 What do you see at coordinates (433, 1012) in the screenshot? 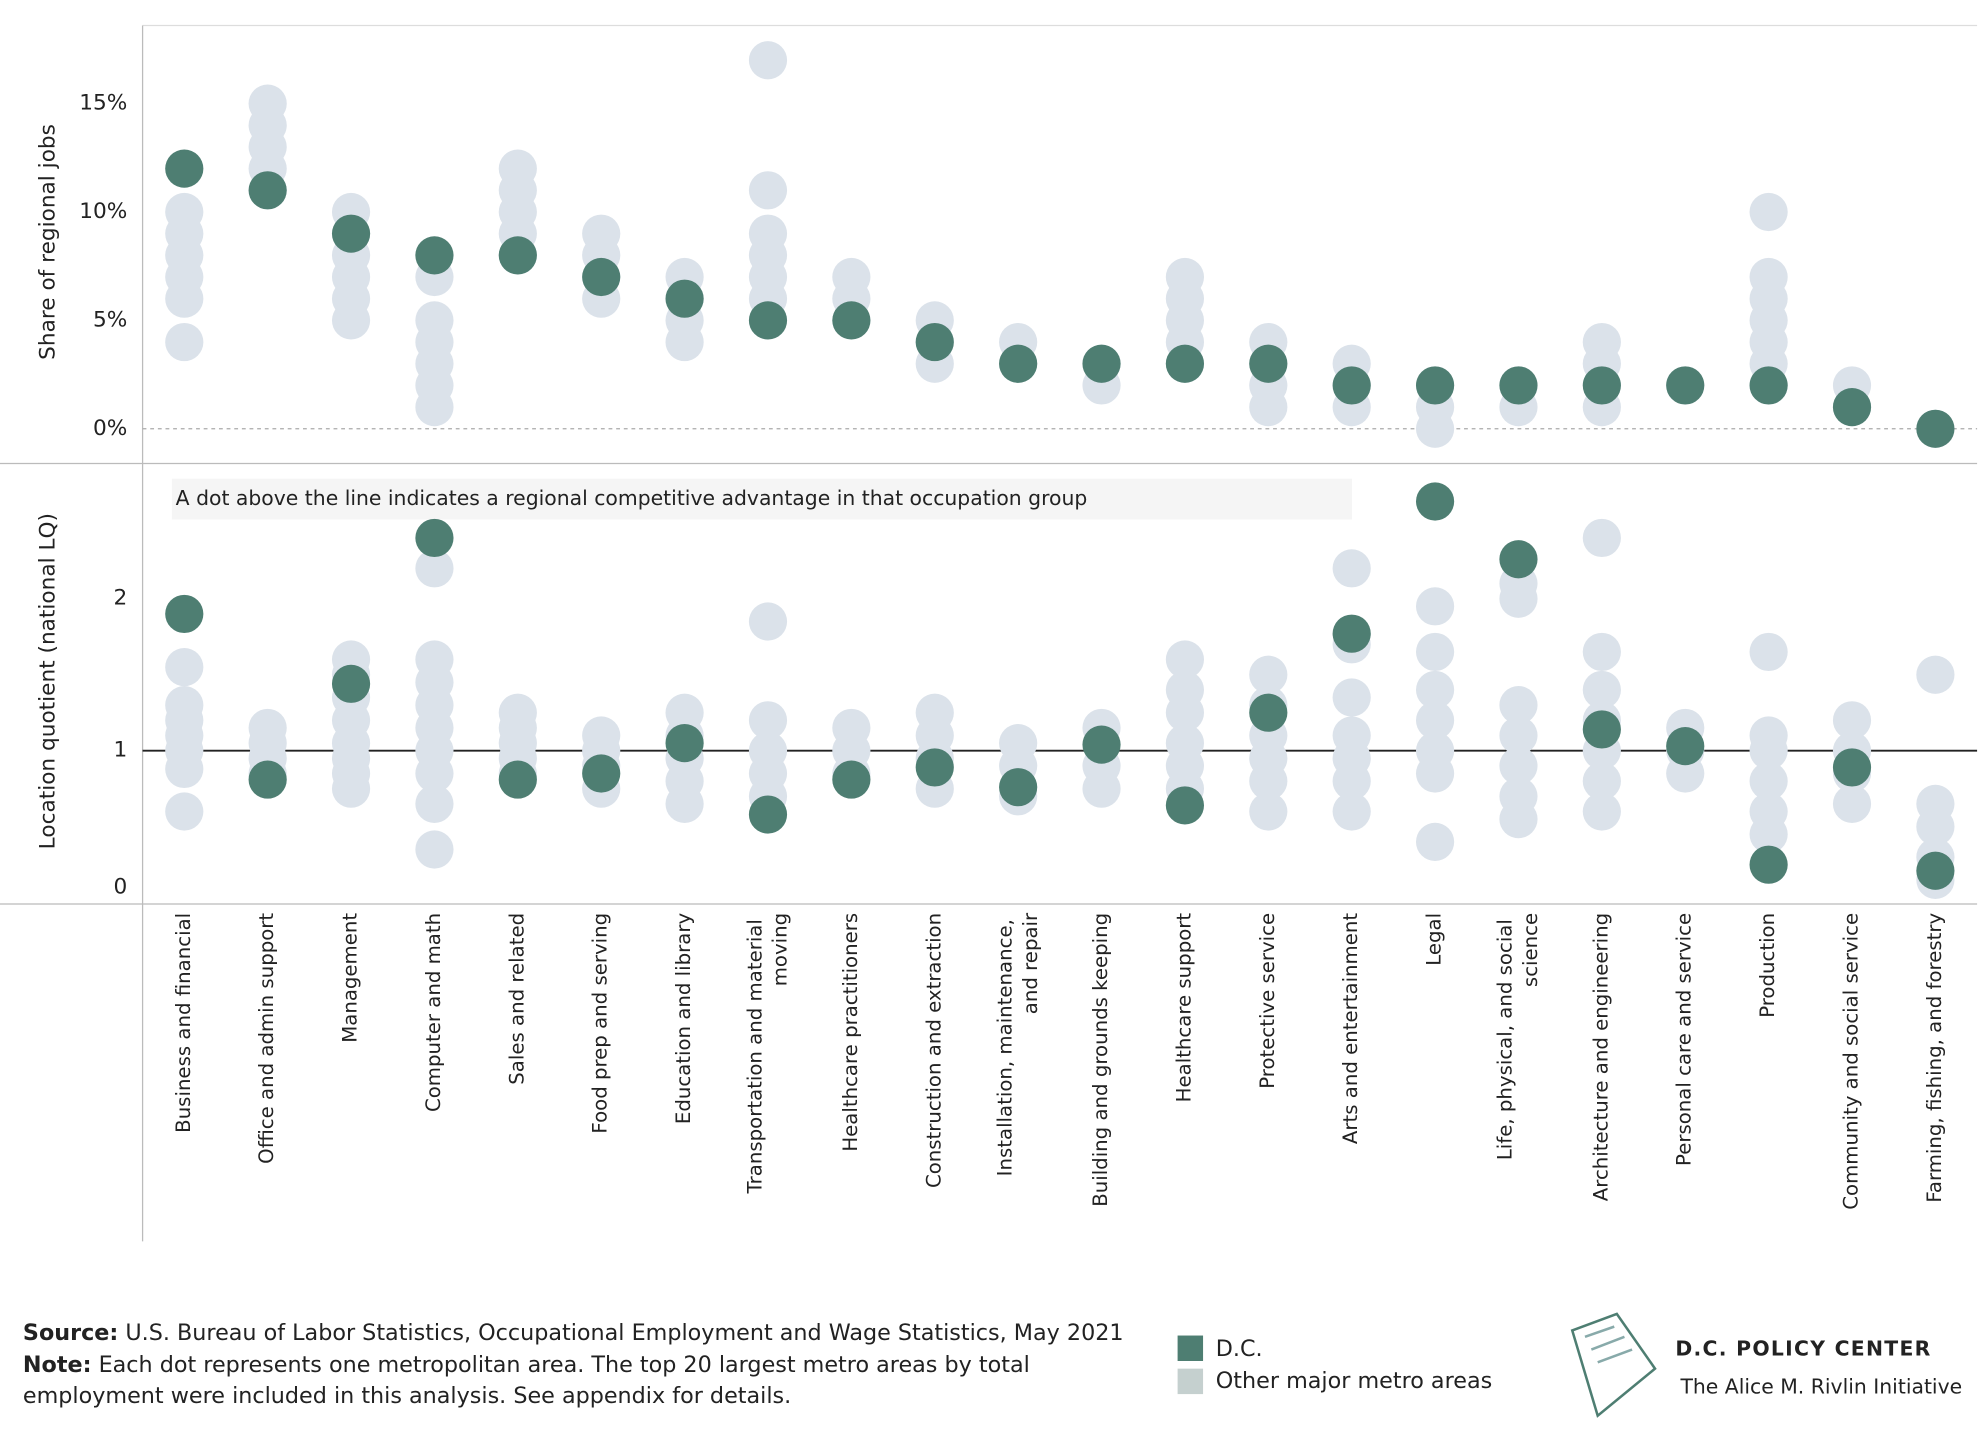
I see `x-tick-label: Computer and math` at bounding box center [433, 1012].